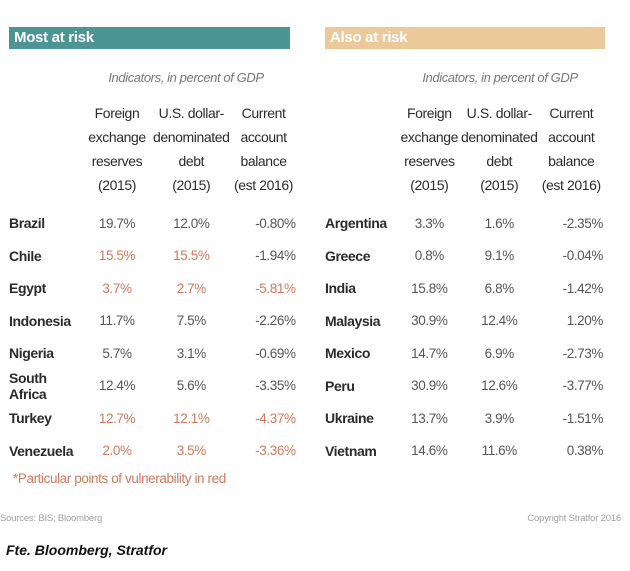  I want to click on country-name: Argentina, so click(356, 223).